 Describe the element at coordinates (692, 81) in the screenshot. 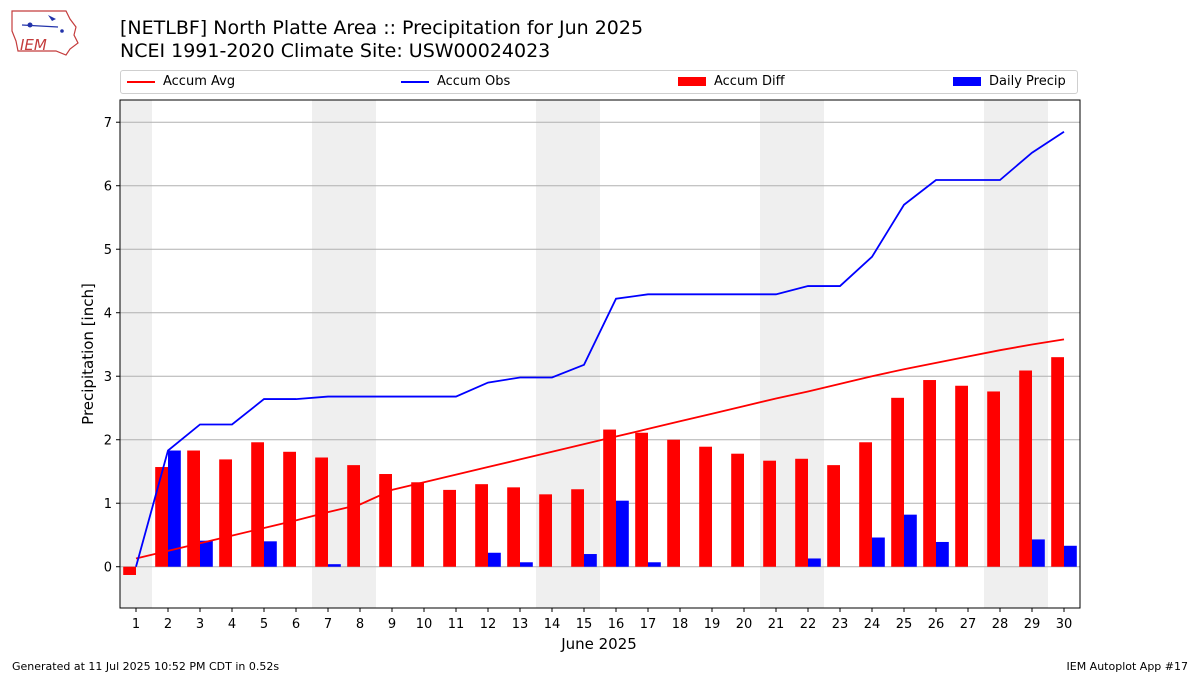

I see `legend-swatch-accum-diff` at that location.